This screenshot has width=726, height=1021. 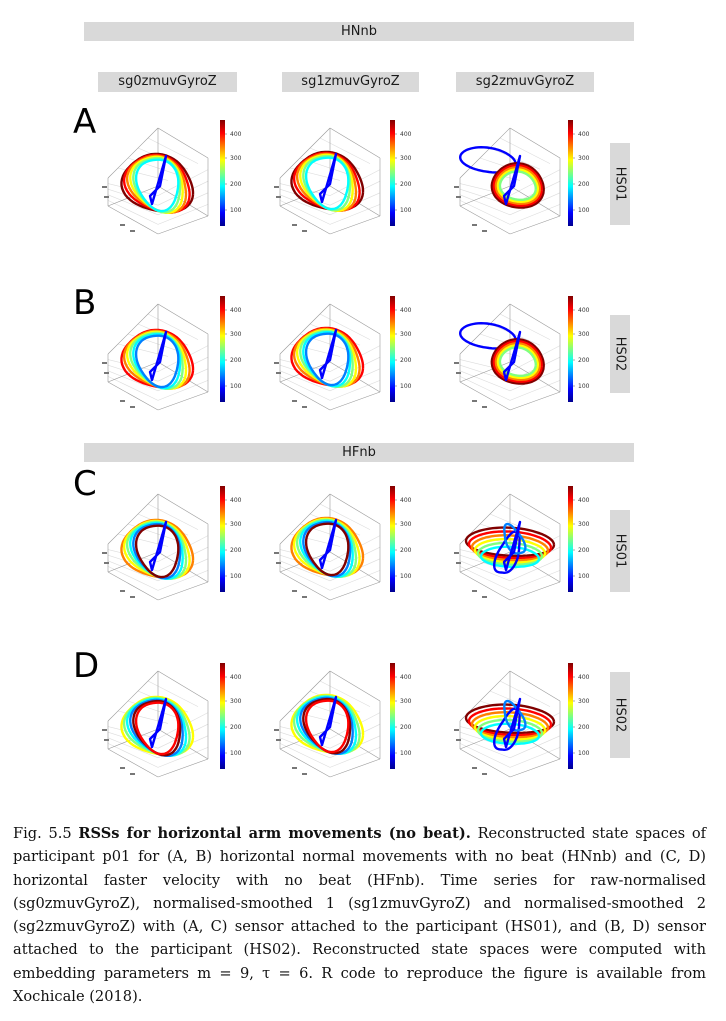 I want to click on column-header-sg2: sg2zmuvGyroZ, so click(x=525, y=82).